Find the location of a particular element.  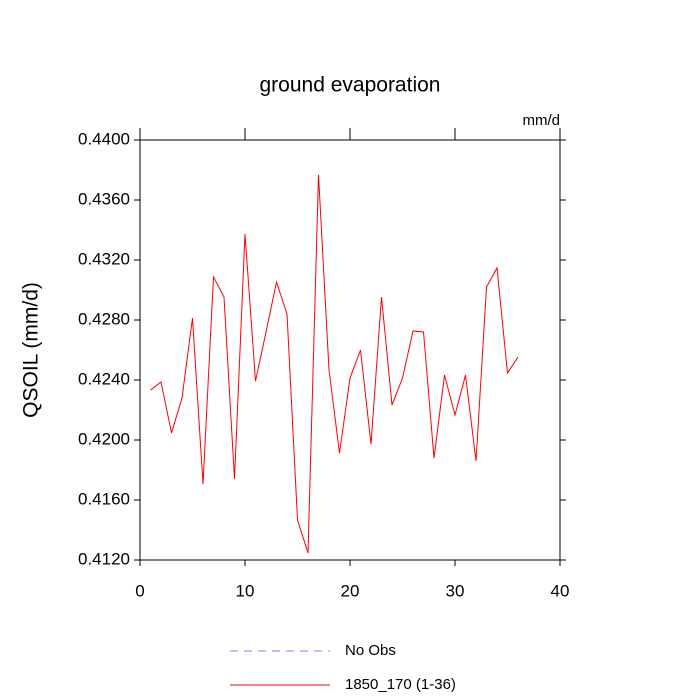

y-tick-label: 0.4240 is located at coordinates (104, 378).